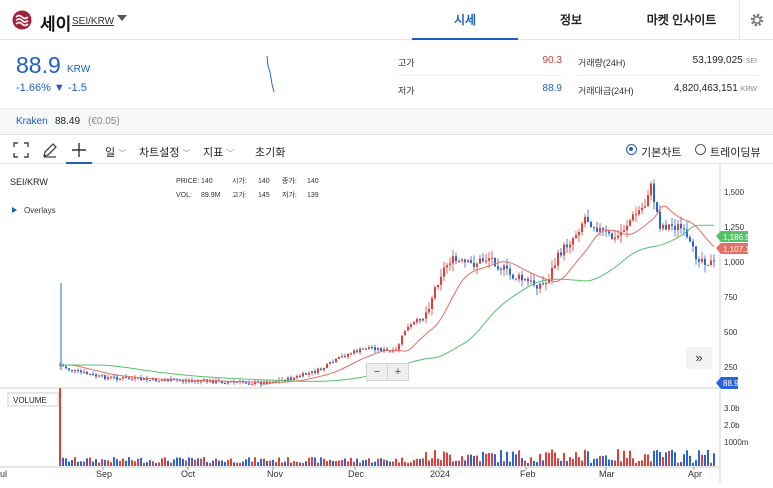 This screenshot has height=488, width=773. Describe the element at coordinates (313, 181) in the screenshot. I see `ohlc-close: 140` at that location.